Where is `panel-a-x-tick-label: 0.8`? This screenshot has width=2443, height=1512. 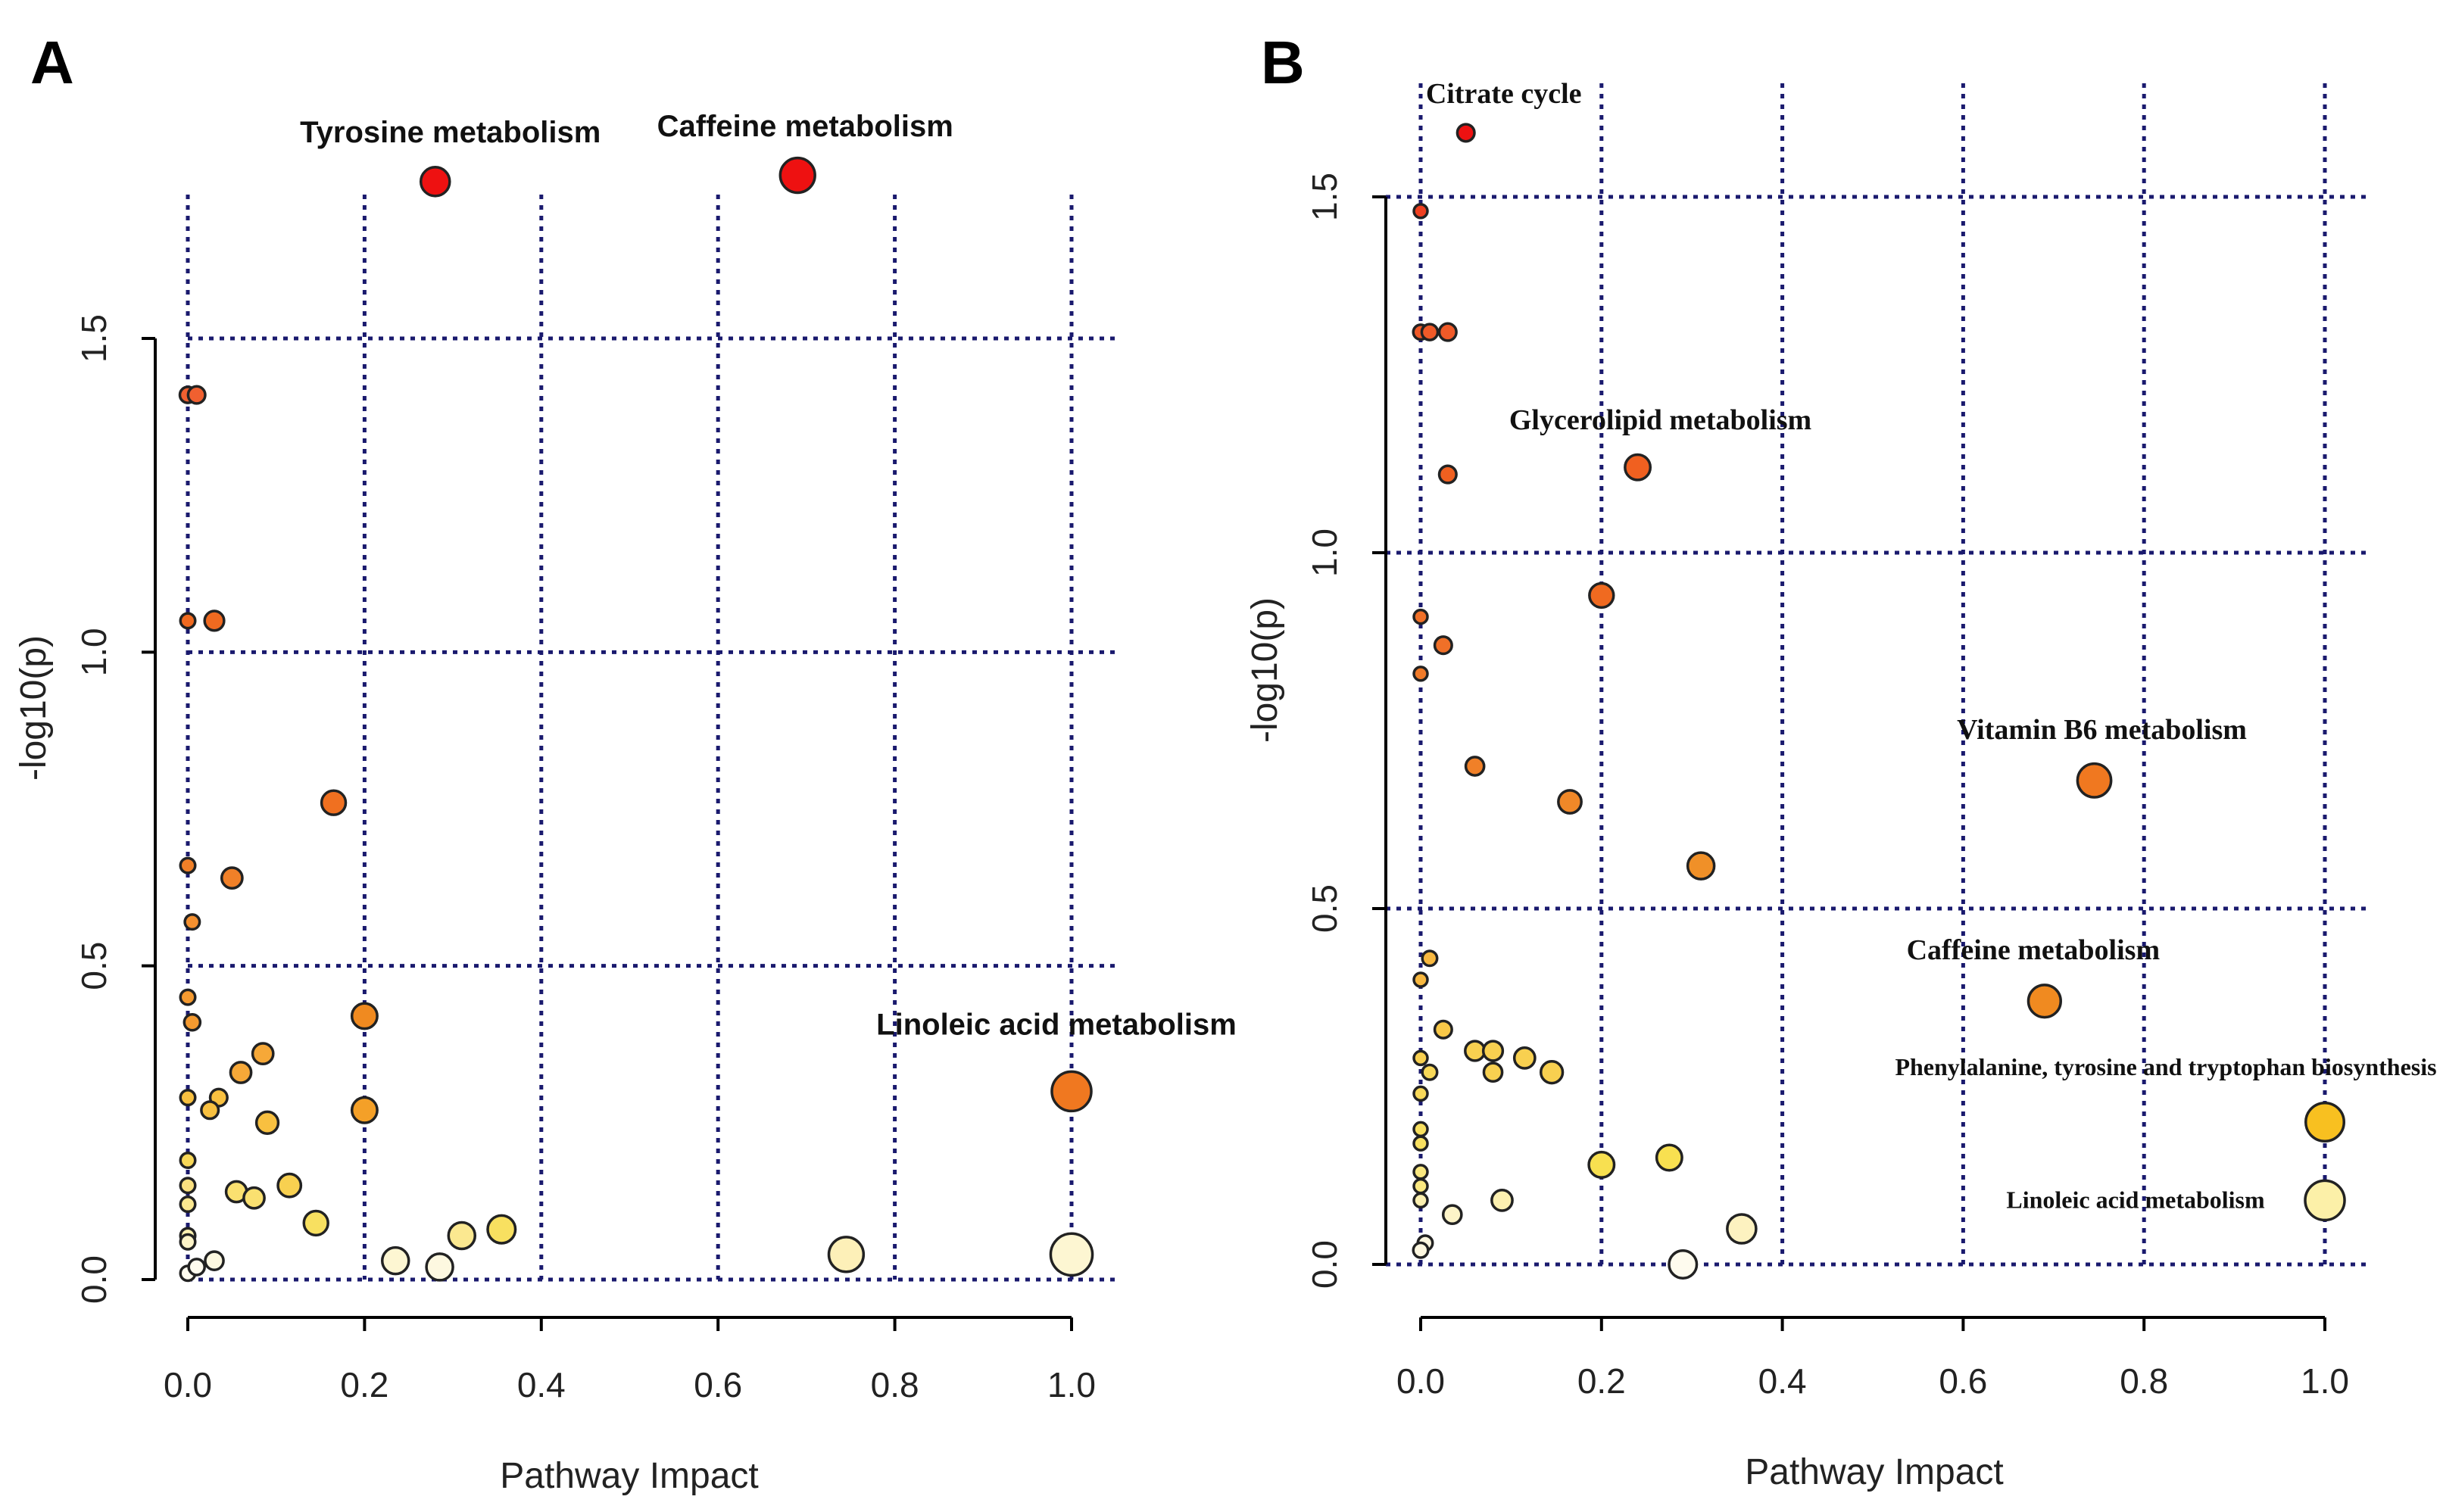 panel-a-x-tick-label: 0.8 is located at coordinates (895, 1384).